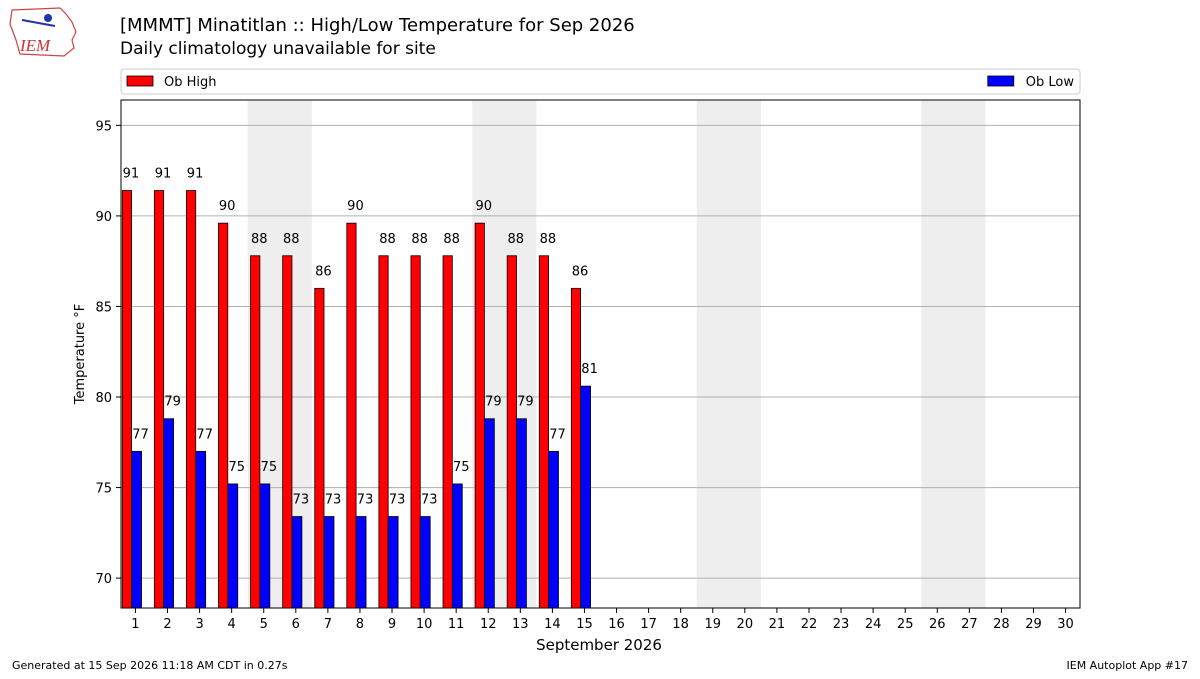 The height and width of the screenshot is (679, 1200). What do you see at coordinates (103, 579) in the screenshot?
I see `y-tick-label: 70` at bounding box center [103, 579].